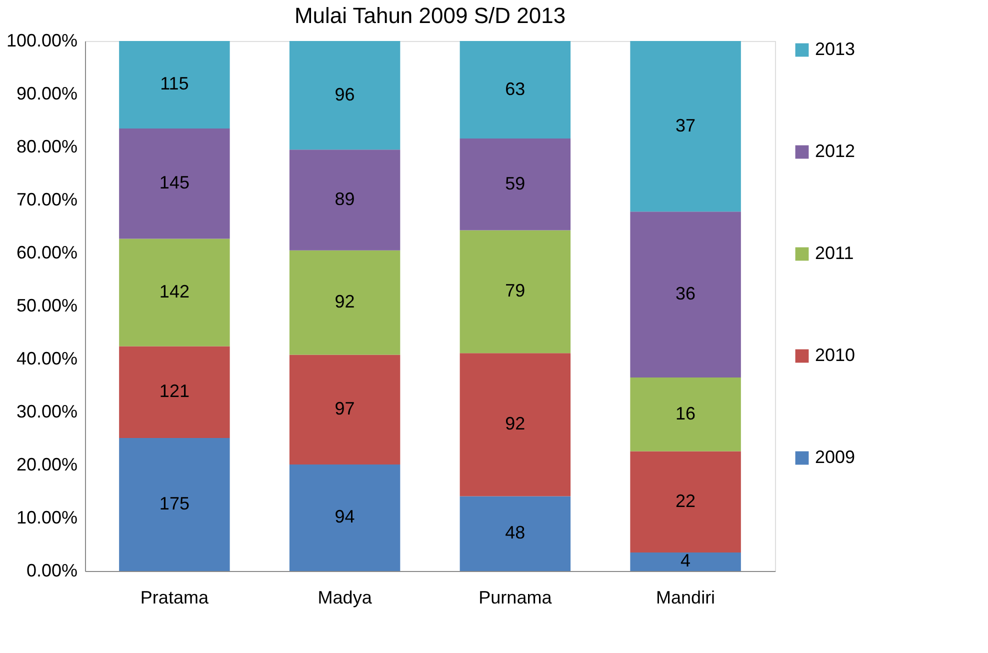 This screenshot has width=988, height=653. Describe the element at coordinates (430, 15) in the screenshot. I see `chart-title: Mulai Tahun 2009 S/D 2013` at that location.